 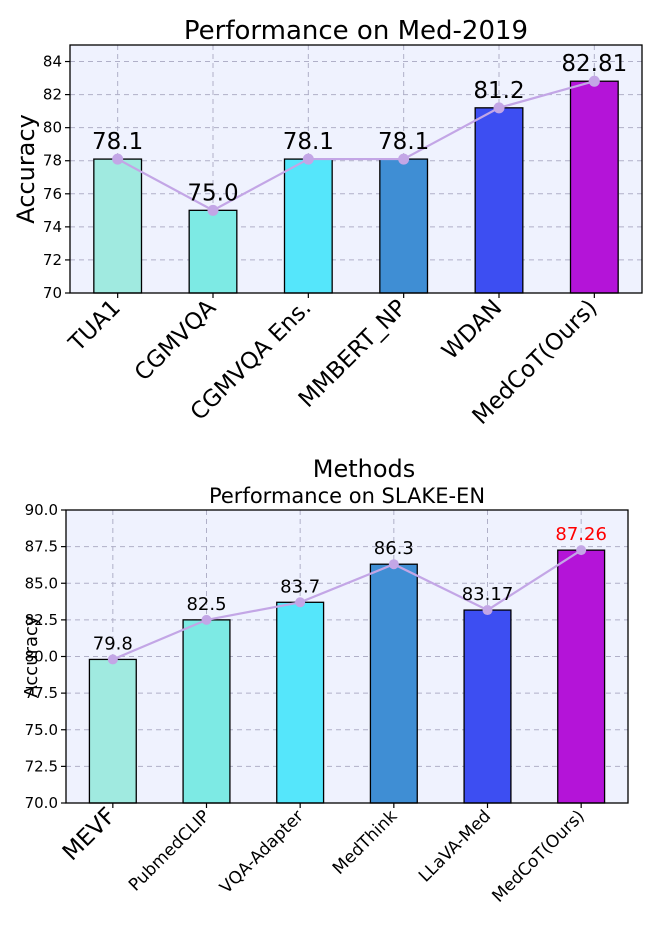 I want to click on value-label: 86.3, so click(x=394, y=548).